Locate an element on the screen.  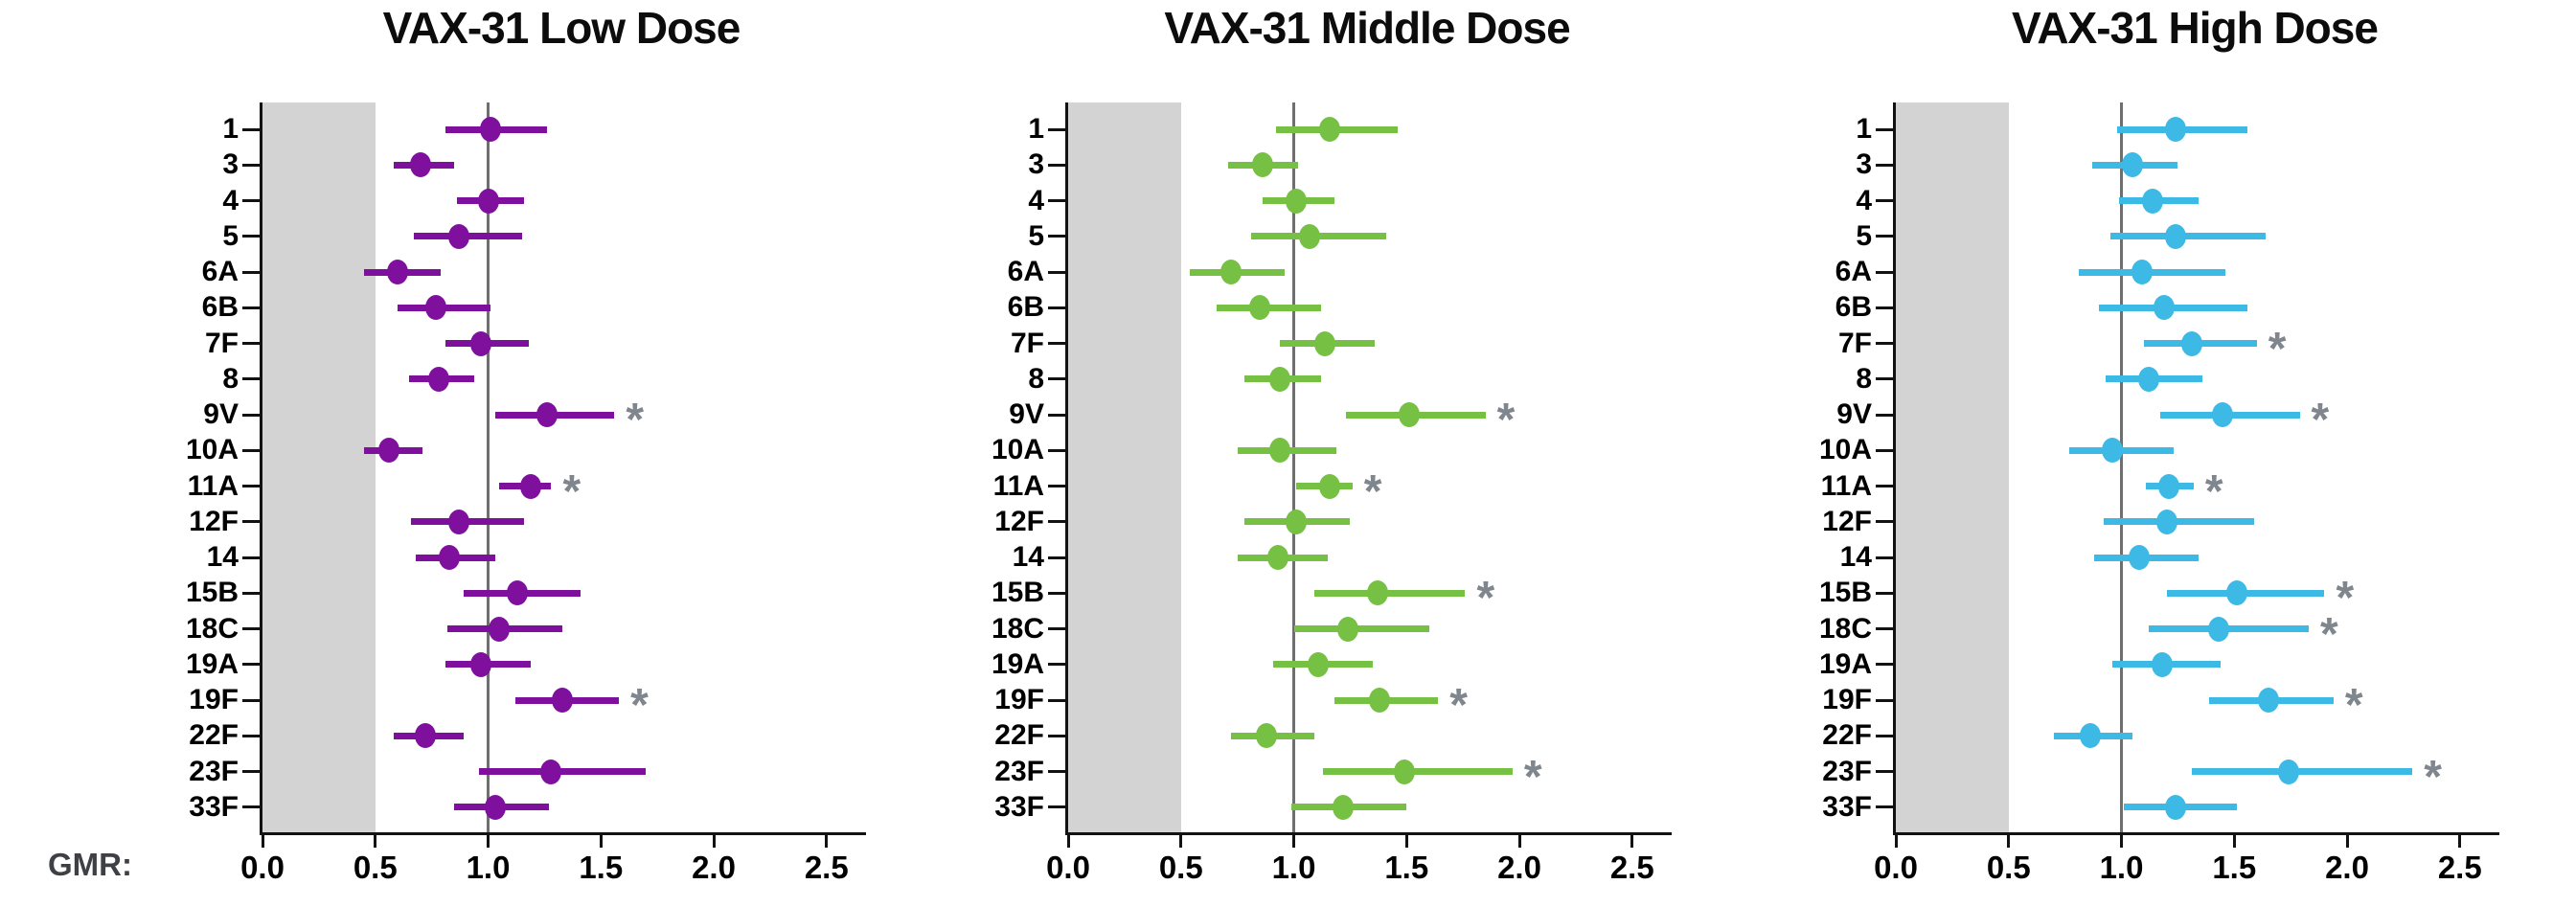
serotype-label: 15B is located at coordinates (1017, 593).